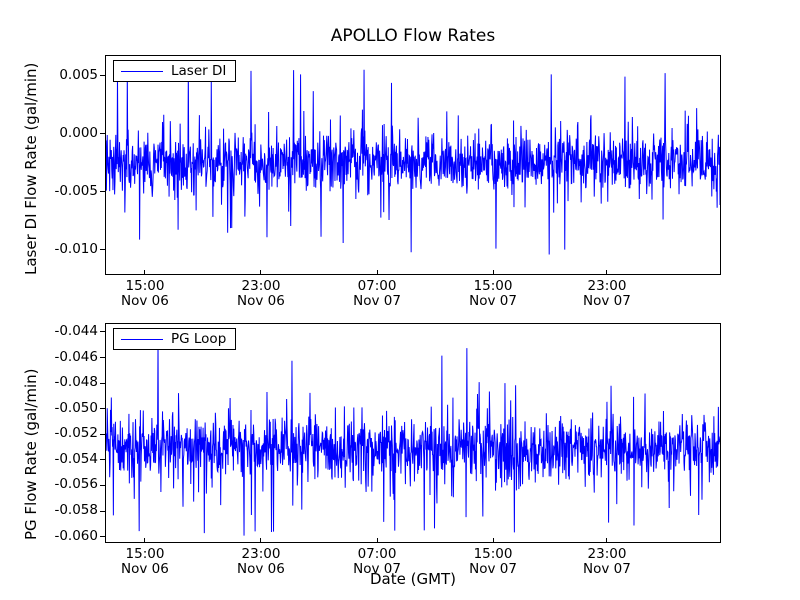  Describe the element at coordinates (76, 248) in the screenshot. I see `y-tick-label: -0.010` at that location.